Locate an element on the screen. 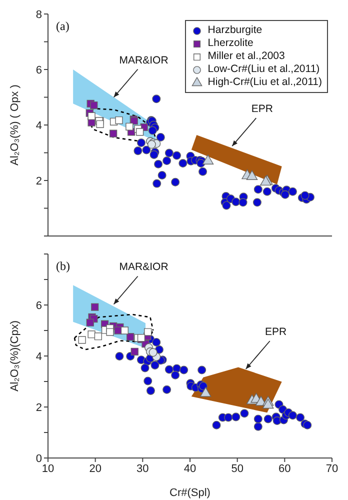 Image resolution: width=348 pixels, height=500 pixels. legend-label: Harzburgite is located at coordinates (235, 30).